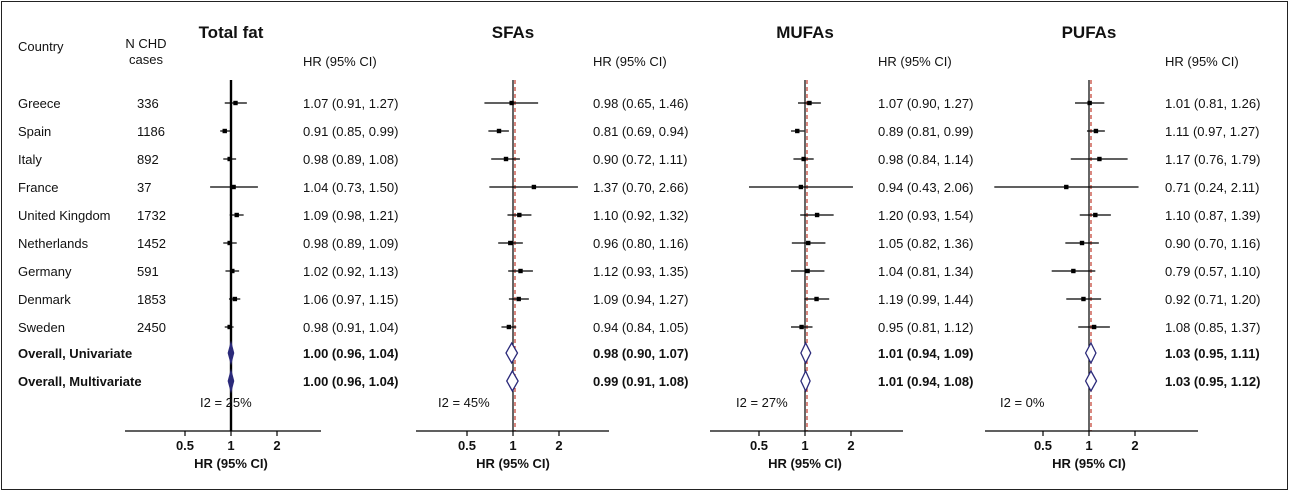 This screenshot has height=493, width=1291. Describe the element at coordinates (151, 299) in the screenshot. I see `chd-cases-count: 1853` at that location.